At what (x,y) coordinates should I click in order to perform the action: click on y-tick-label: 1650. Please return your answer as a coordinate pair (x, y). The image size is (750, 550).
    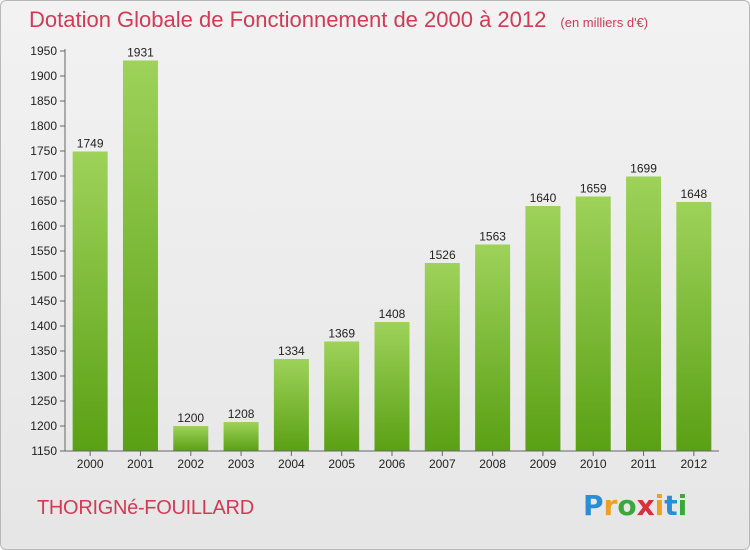
    Looking at the image, I should click on (43, 201).